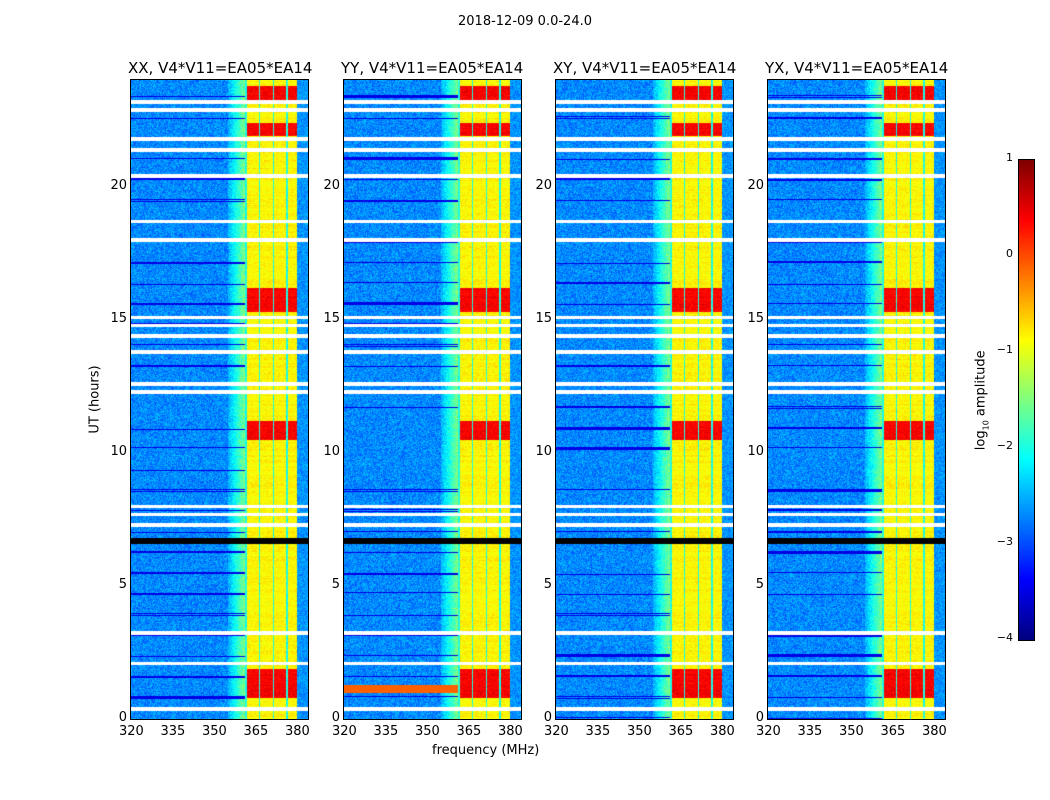 This screenshot has width=1050, height=800. Describe the element at coordinates (1009, 253) in the screenshot. I see `colorbar-tick-label: 0` at that location.